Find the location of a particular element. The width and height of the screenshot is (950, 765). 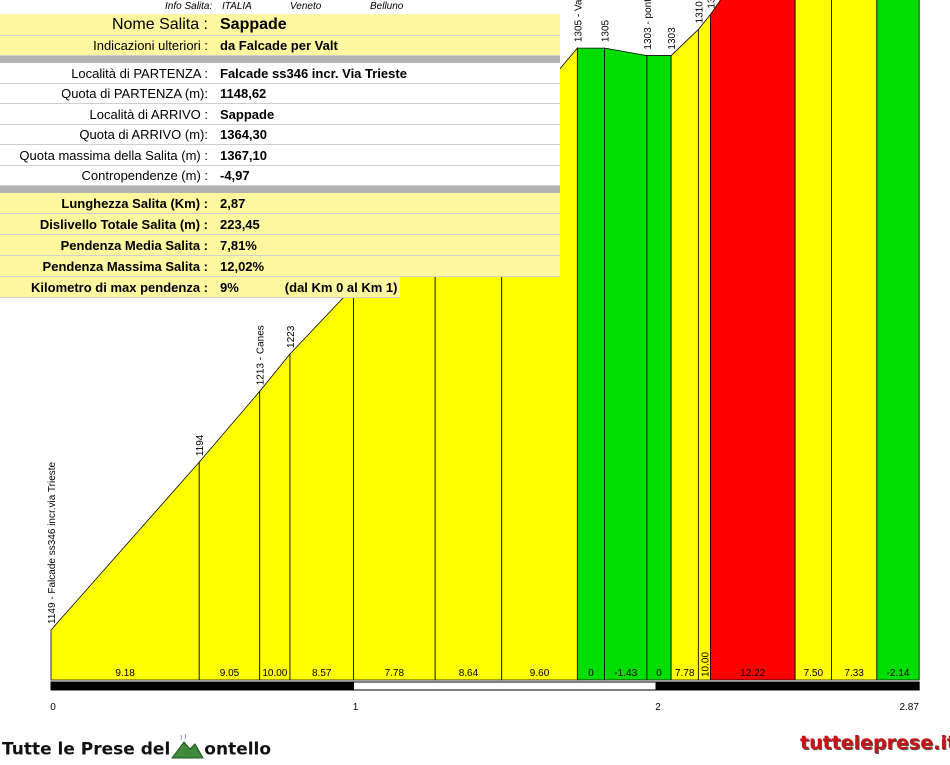

point-label: 1303 - ponte is located at coordinates (648, 25).